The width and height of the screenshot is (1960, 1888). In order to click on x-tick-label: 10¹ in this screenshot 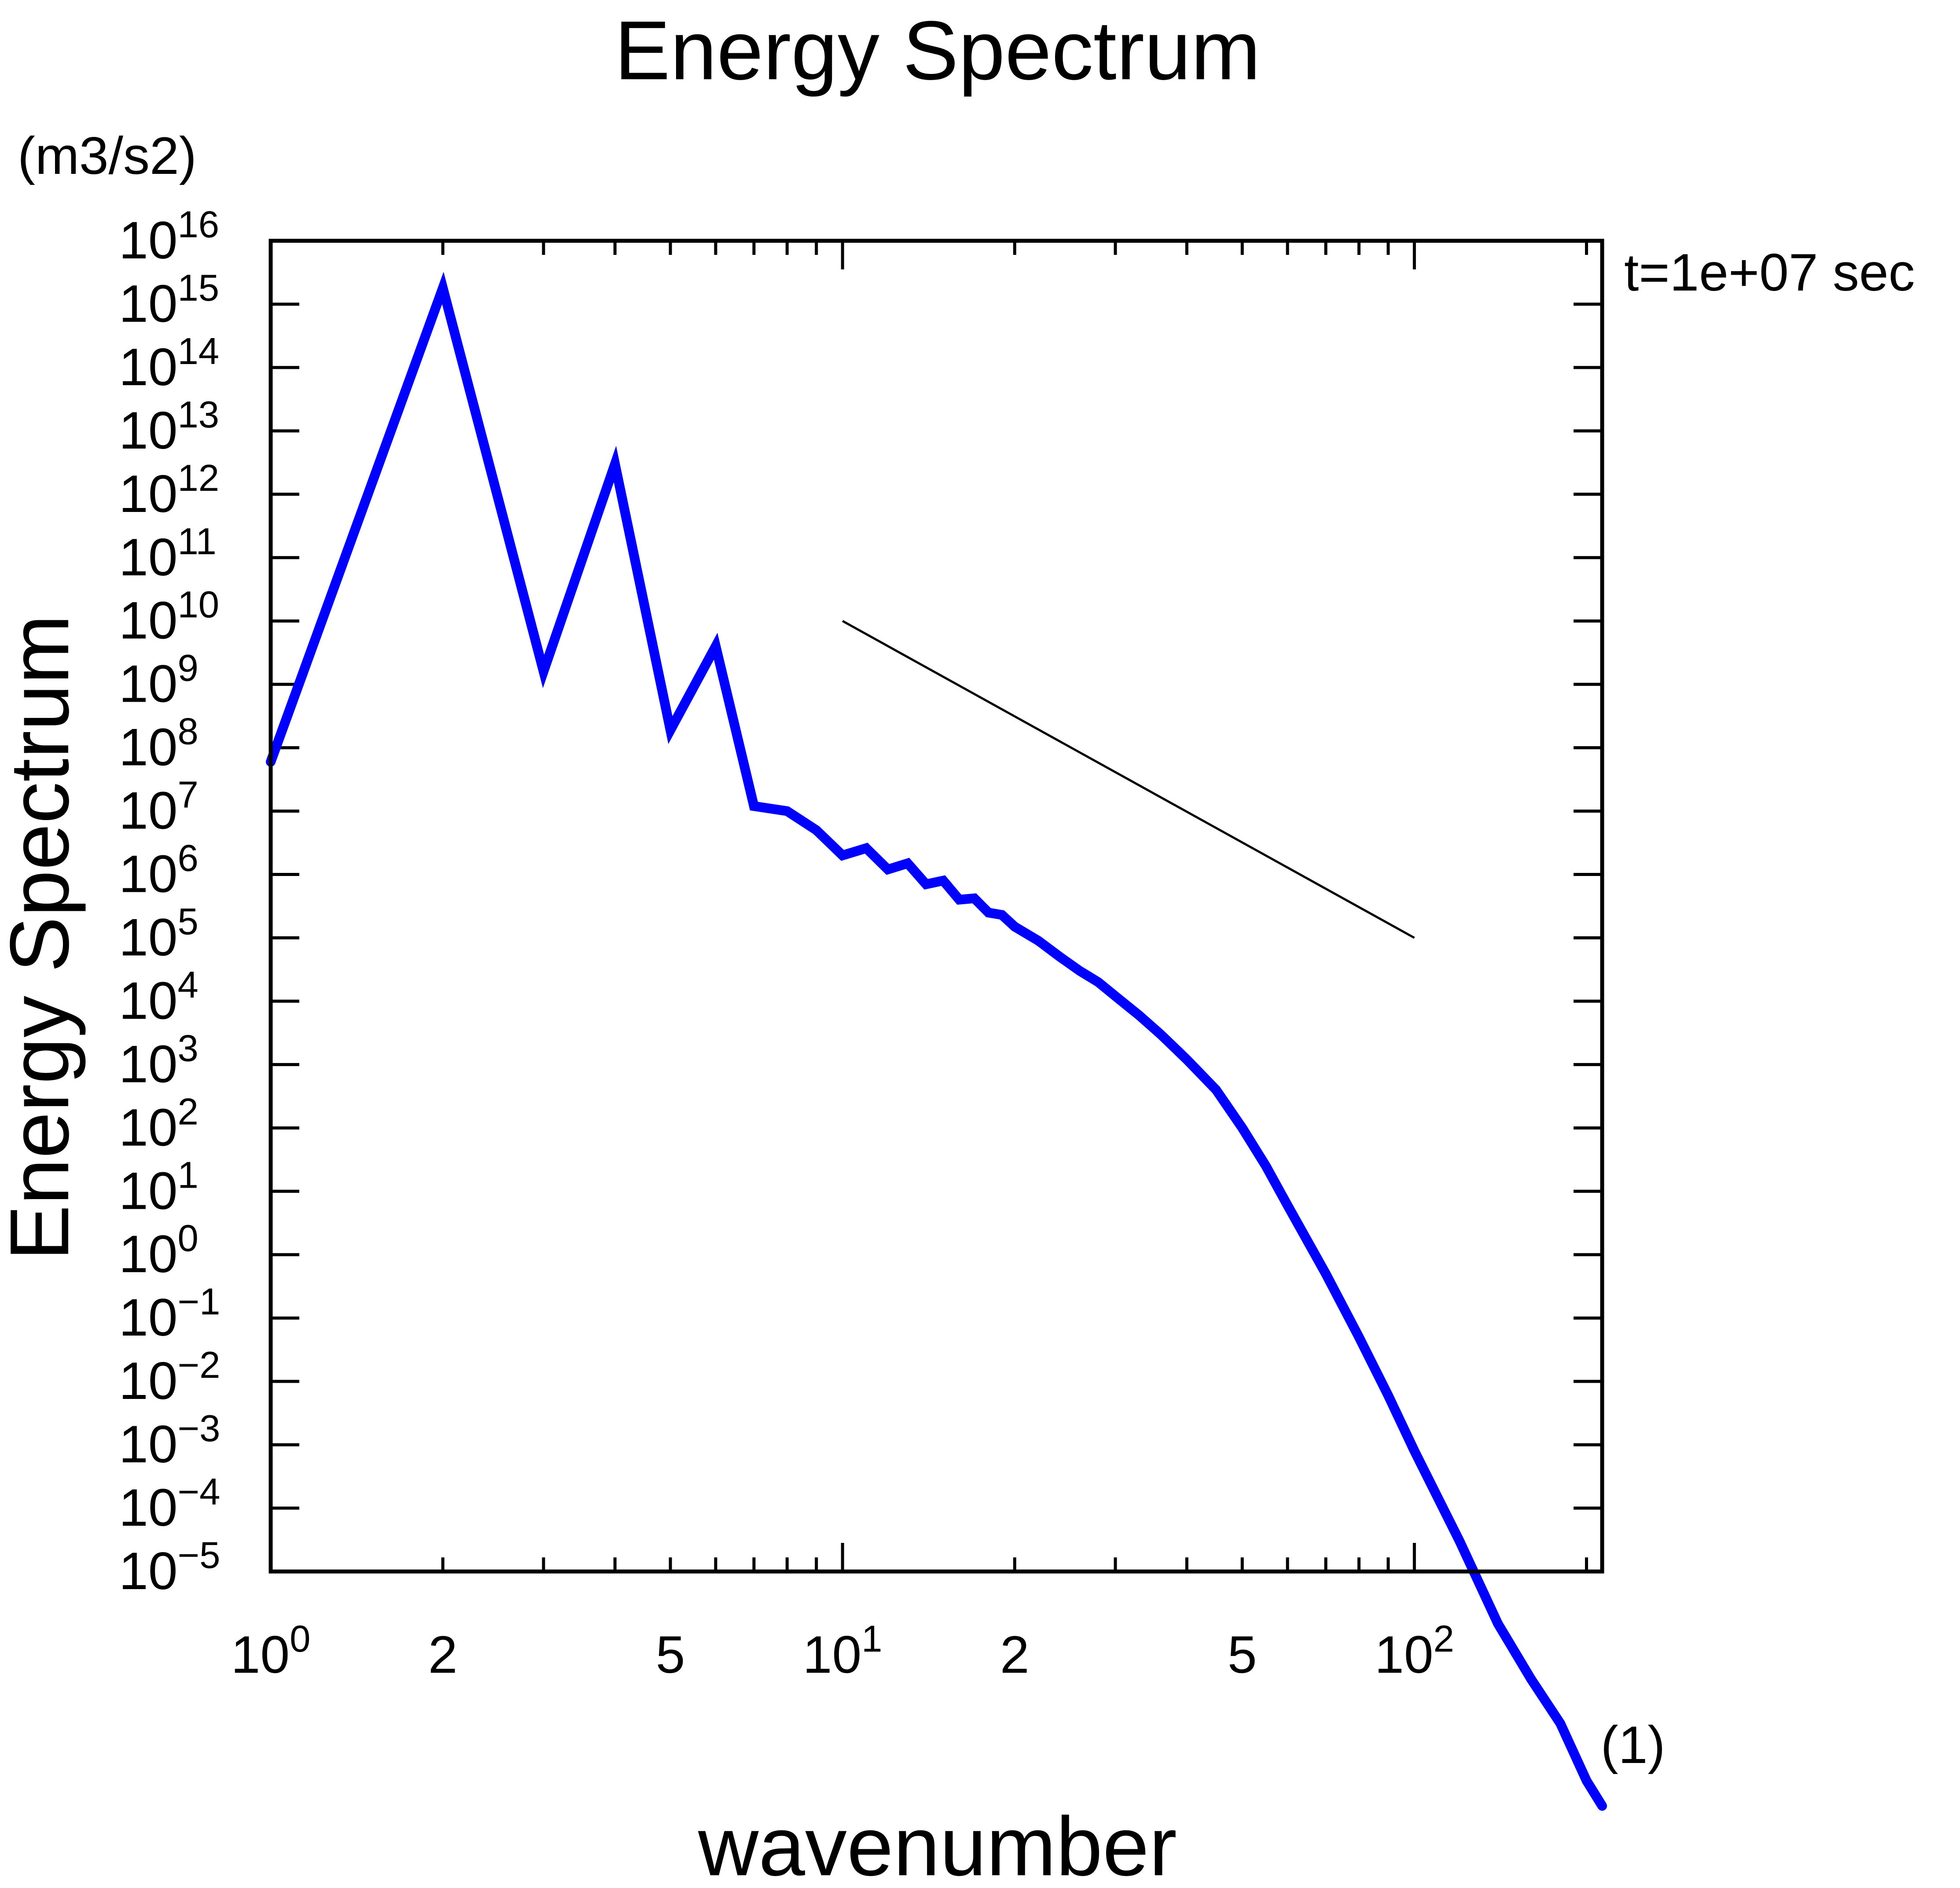, I will do `click(843, 1651)`.